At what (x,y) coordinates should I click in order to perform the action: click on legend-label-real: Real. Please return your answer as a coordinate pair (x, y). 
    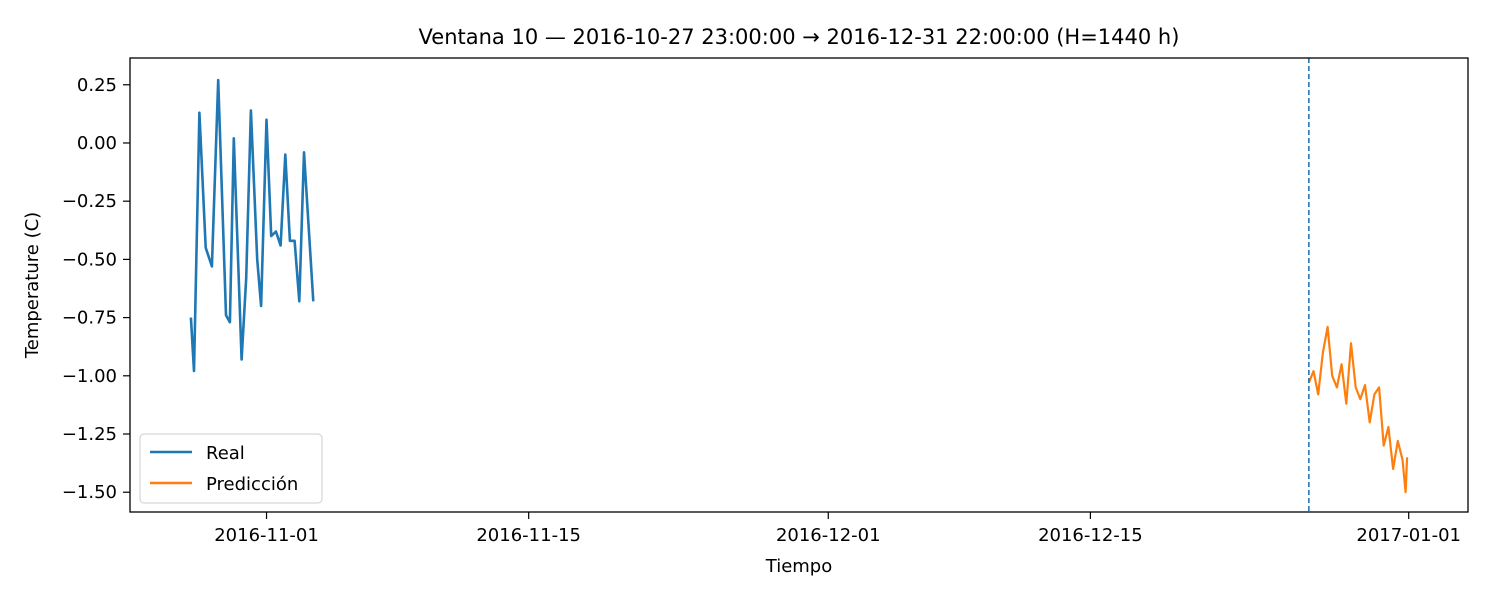
    Looking at the image, I should click on (225, 453).